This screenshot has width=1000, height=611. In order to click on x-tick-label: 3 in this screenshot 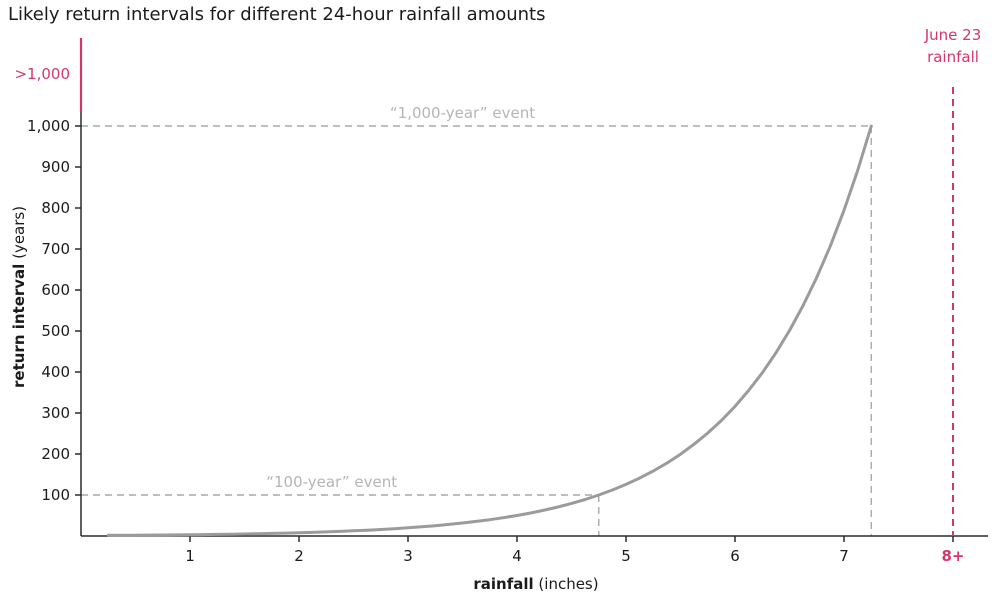, I will do `click(408, 556)`.